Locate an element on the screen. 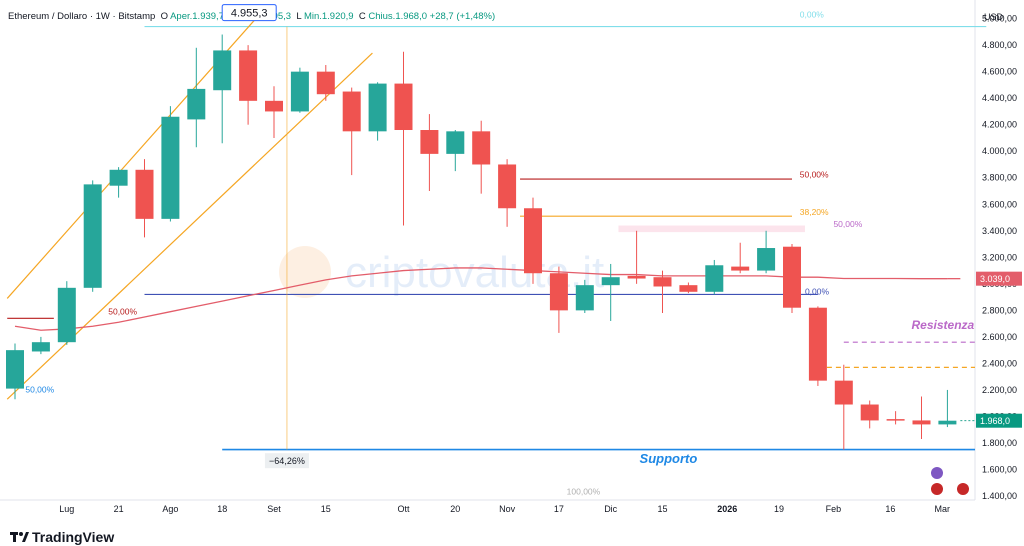 The image size is (1024, 546). price-tick-label: 1.800,00 is located at coordinates (999, 443).